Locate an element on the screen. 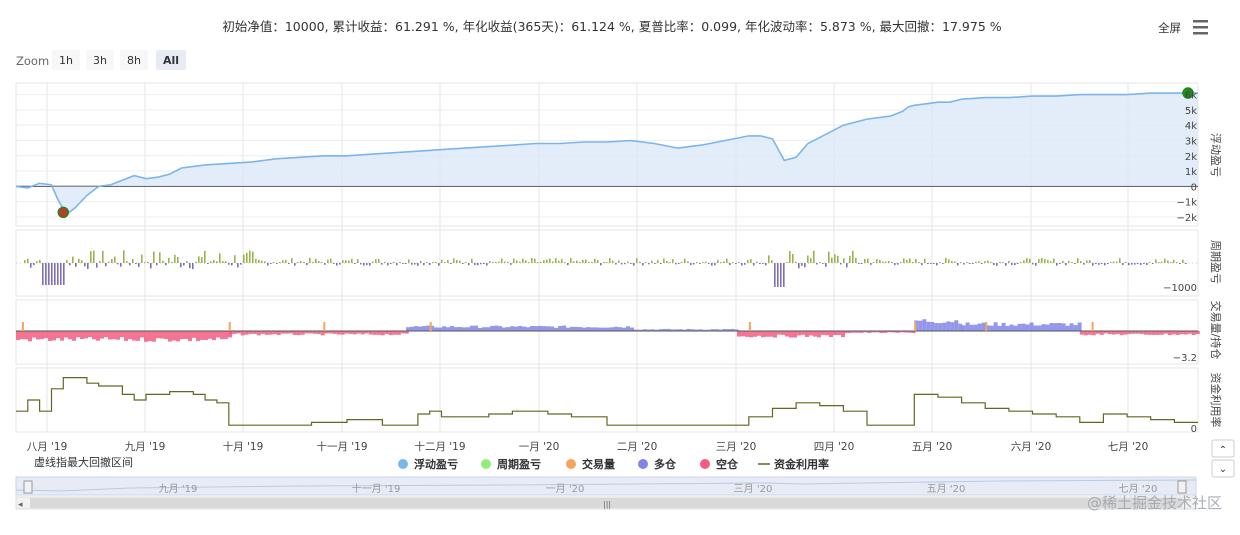 Image resolution: width=1240 pixels, height=535 pixels. panel-label-period: 周期盈亏 is located at coordinates (1215, 262).